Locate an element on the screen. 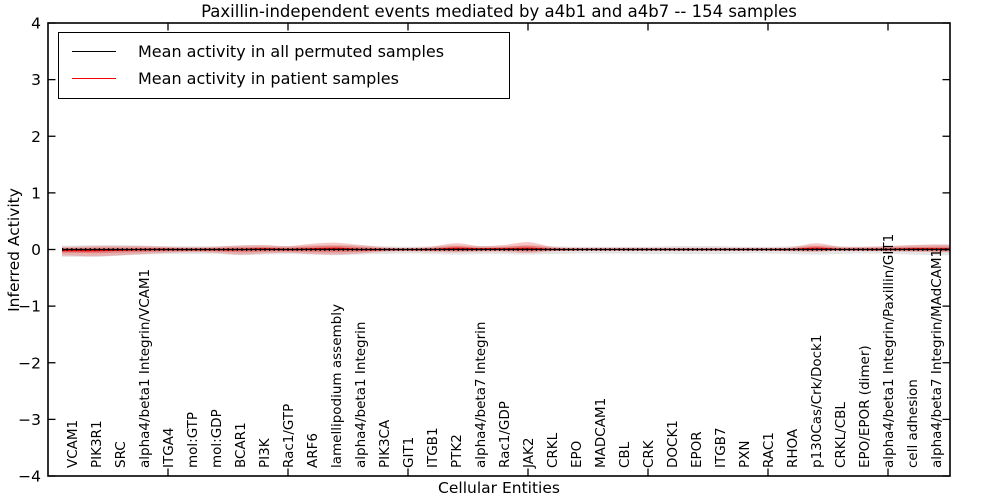  entity-tick-label: lamellipodium assembly is located at coordinates (337, 386).